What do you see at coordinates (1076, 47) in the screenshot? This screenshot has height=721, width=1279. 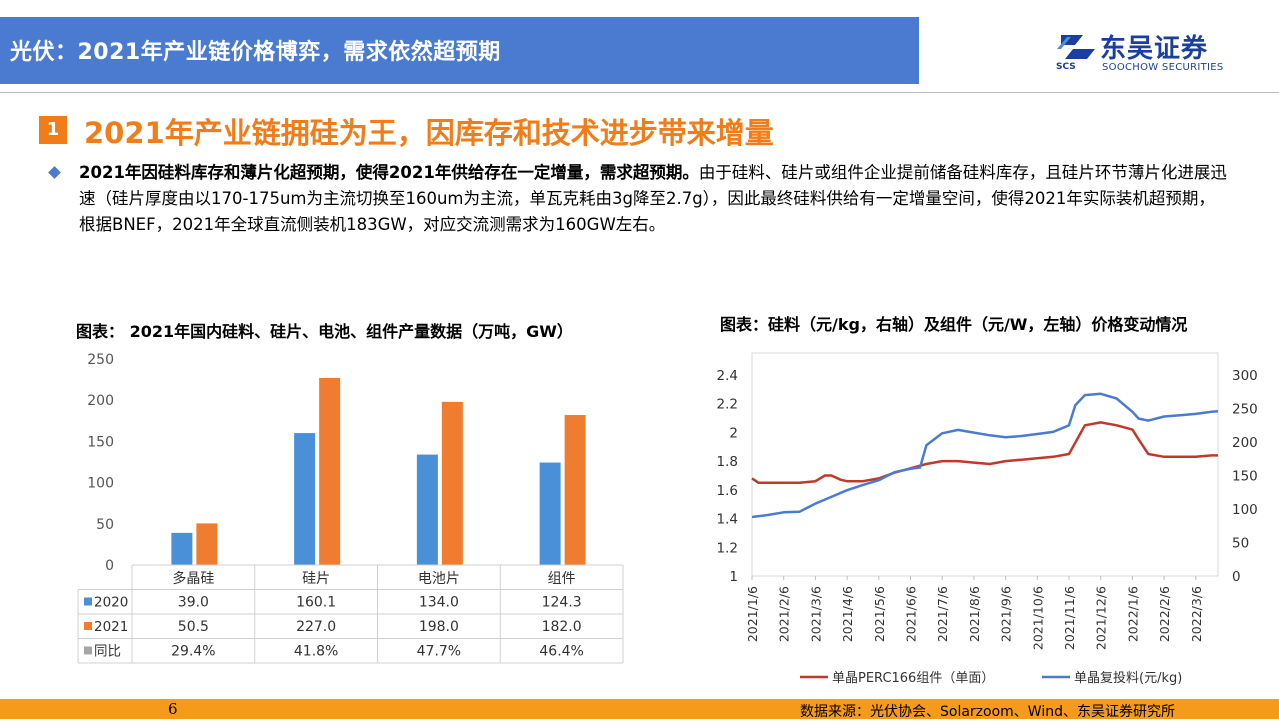 I see `logo-icon` at bounding box center [1076, 47].